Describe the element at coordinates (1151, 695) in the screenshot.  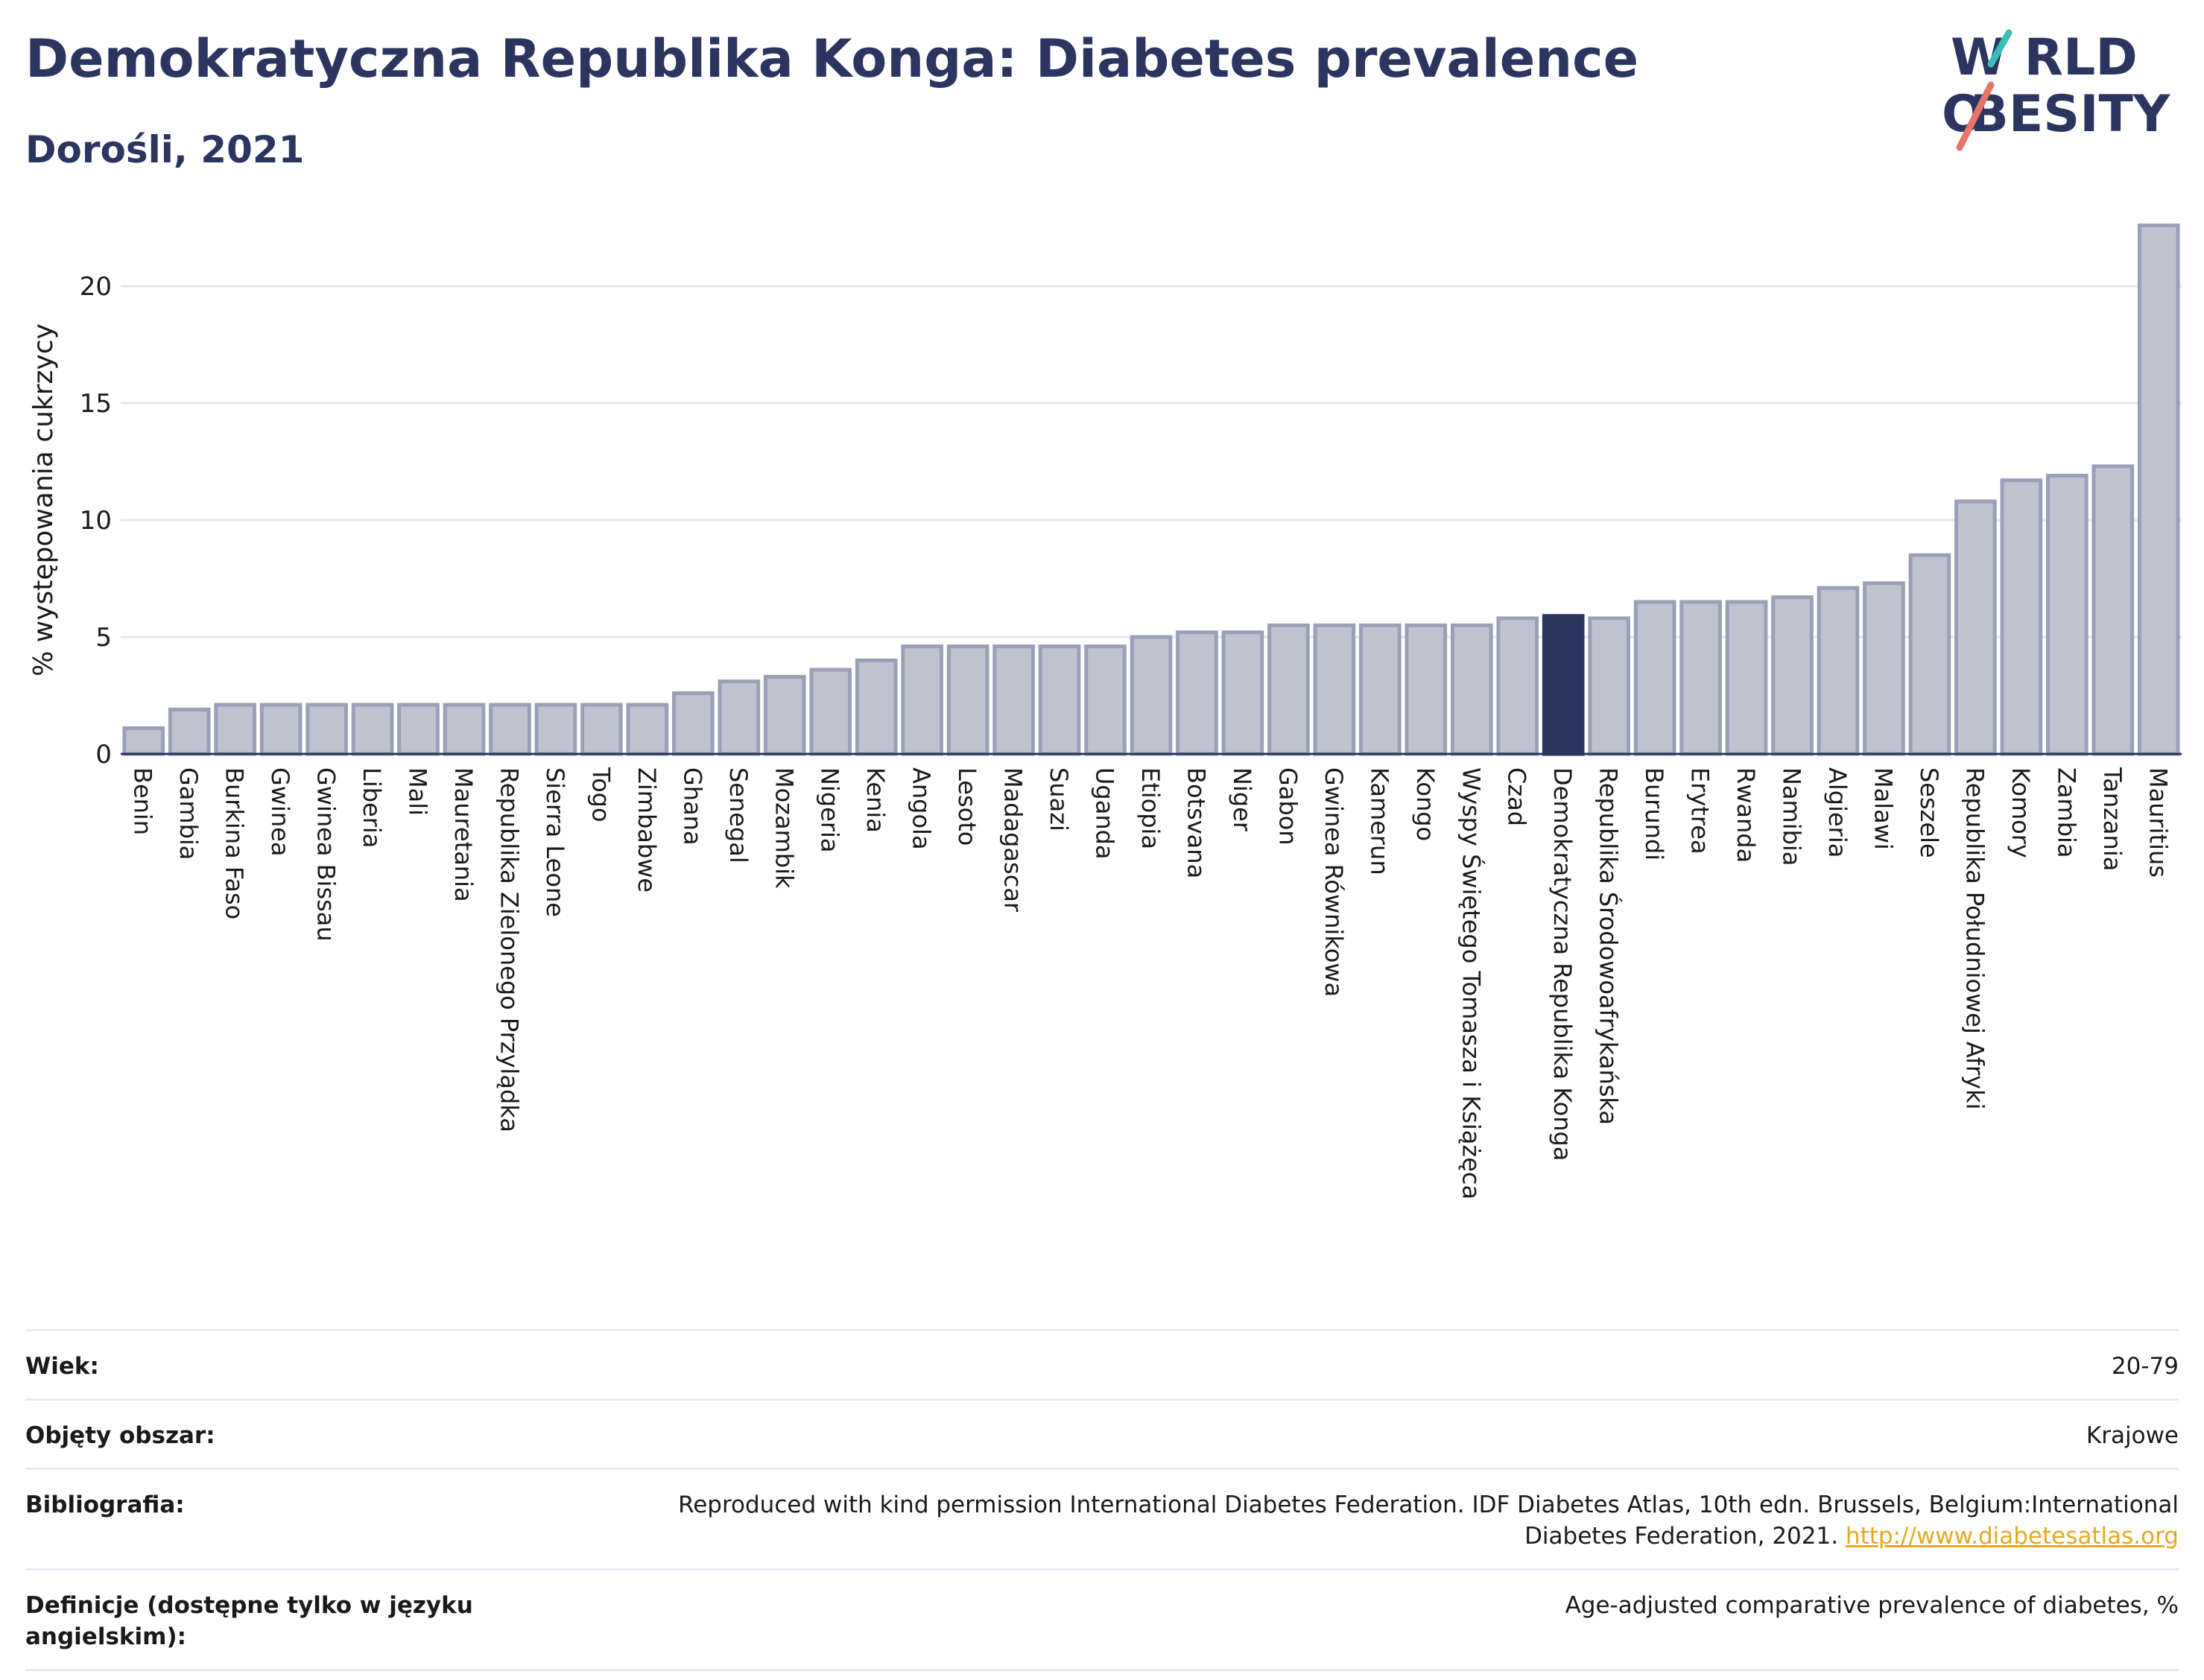
I see `bar-etiopia` at that location.